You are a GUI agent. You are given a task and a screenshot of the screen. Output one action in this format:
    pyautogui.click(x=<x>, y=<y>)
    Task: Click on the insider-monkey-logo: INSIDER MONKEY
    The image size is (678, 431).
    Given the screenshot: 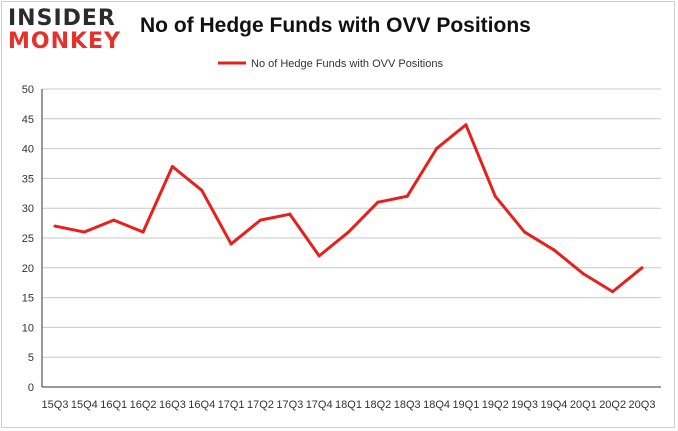 What is the action you would take?
    pyautogui.click(x=68, y=31)
    